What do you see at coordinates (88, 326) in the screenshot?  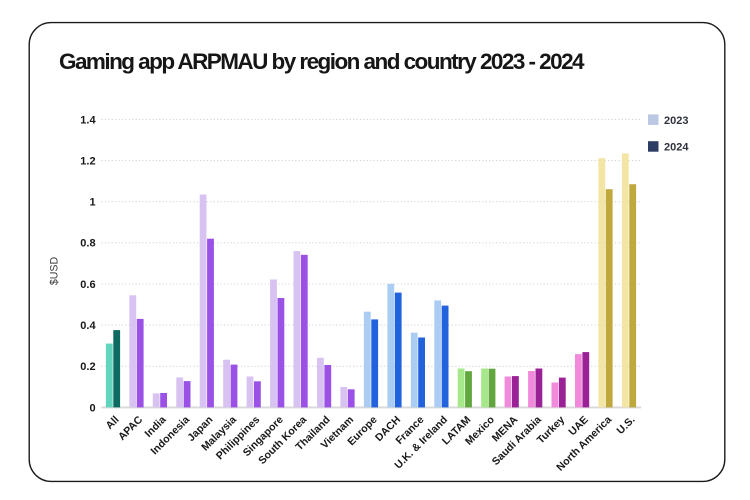 I see `svg-text: 0.4` at bounding box center [88, 326].